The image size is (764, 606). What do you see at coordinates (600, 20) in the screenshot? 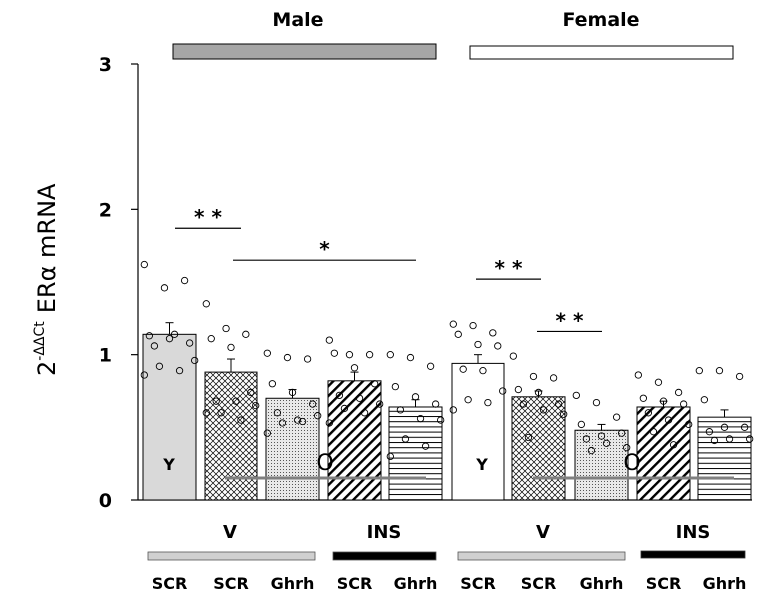
I see `group-label-female: Female` at bounding box center [600, 20].